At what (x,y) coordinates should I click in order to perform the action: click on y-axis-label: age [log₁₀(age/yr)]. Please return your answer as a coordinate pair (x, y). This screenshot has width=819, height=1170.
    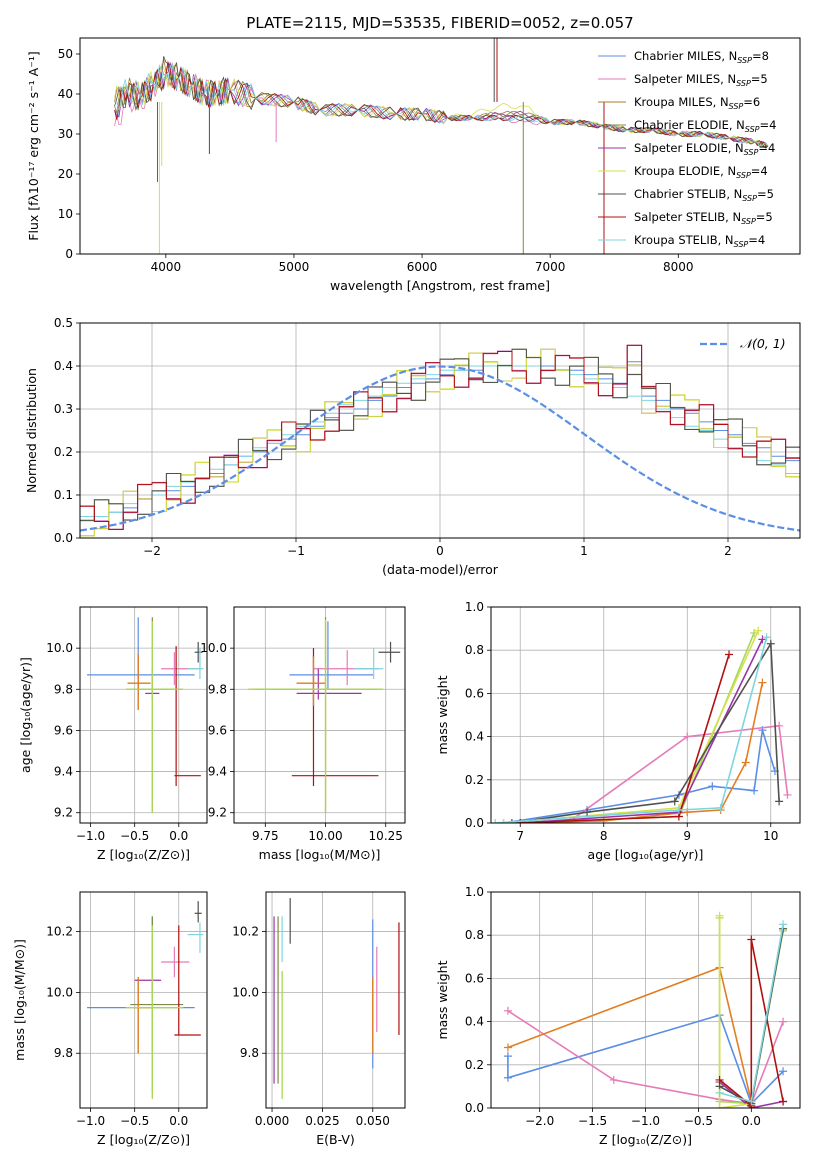
    Looking at the image, I should click on (25, 715).